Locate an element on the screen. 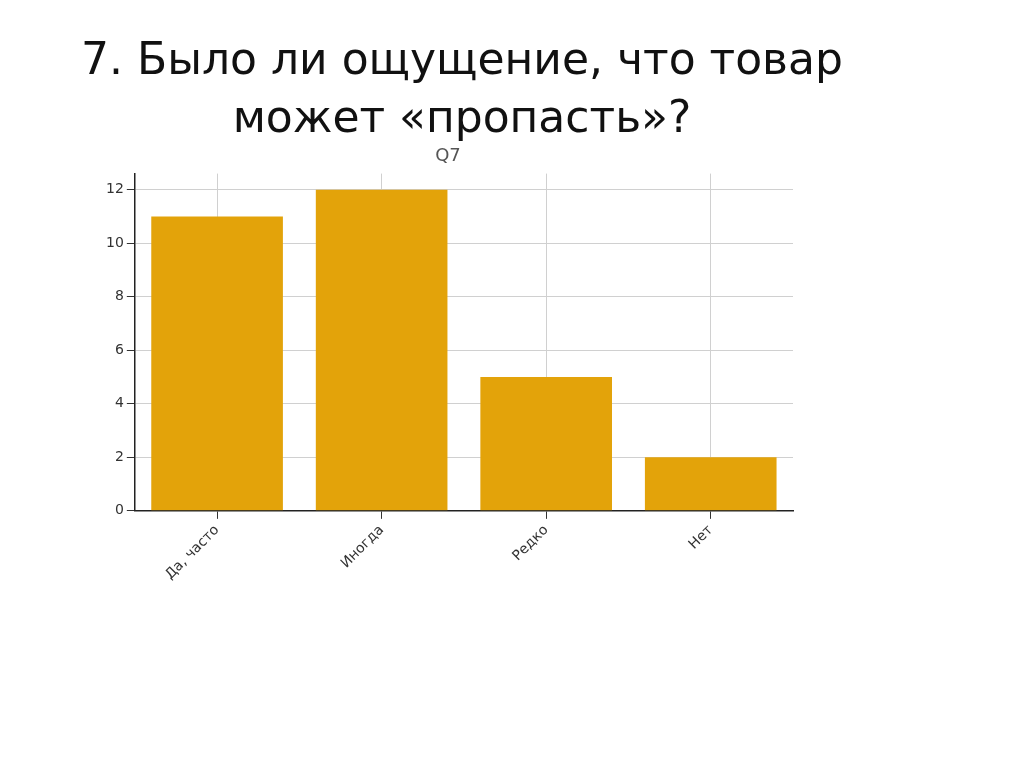 This screenshot has width=1024, height=767. y-tick-label: 0 is located at coordinates (119, 509).